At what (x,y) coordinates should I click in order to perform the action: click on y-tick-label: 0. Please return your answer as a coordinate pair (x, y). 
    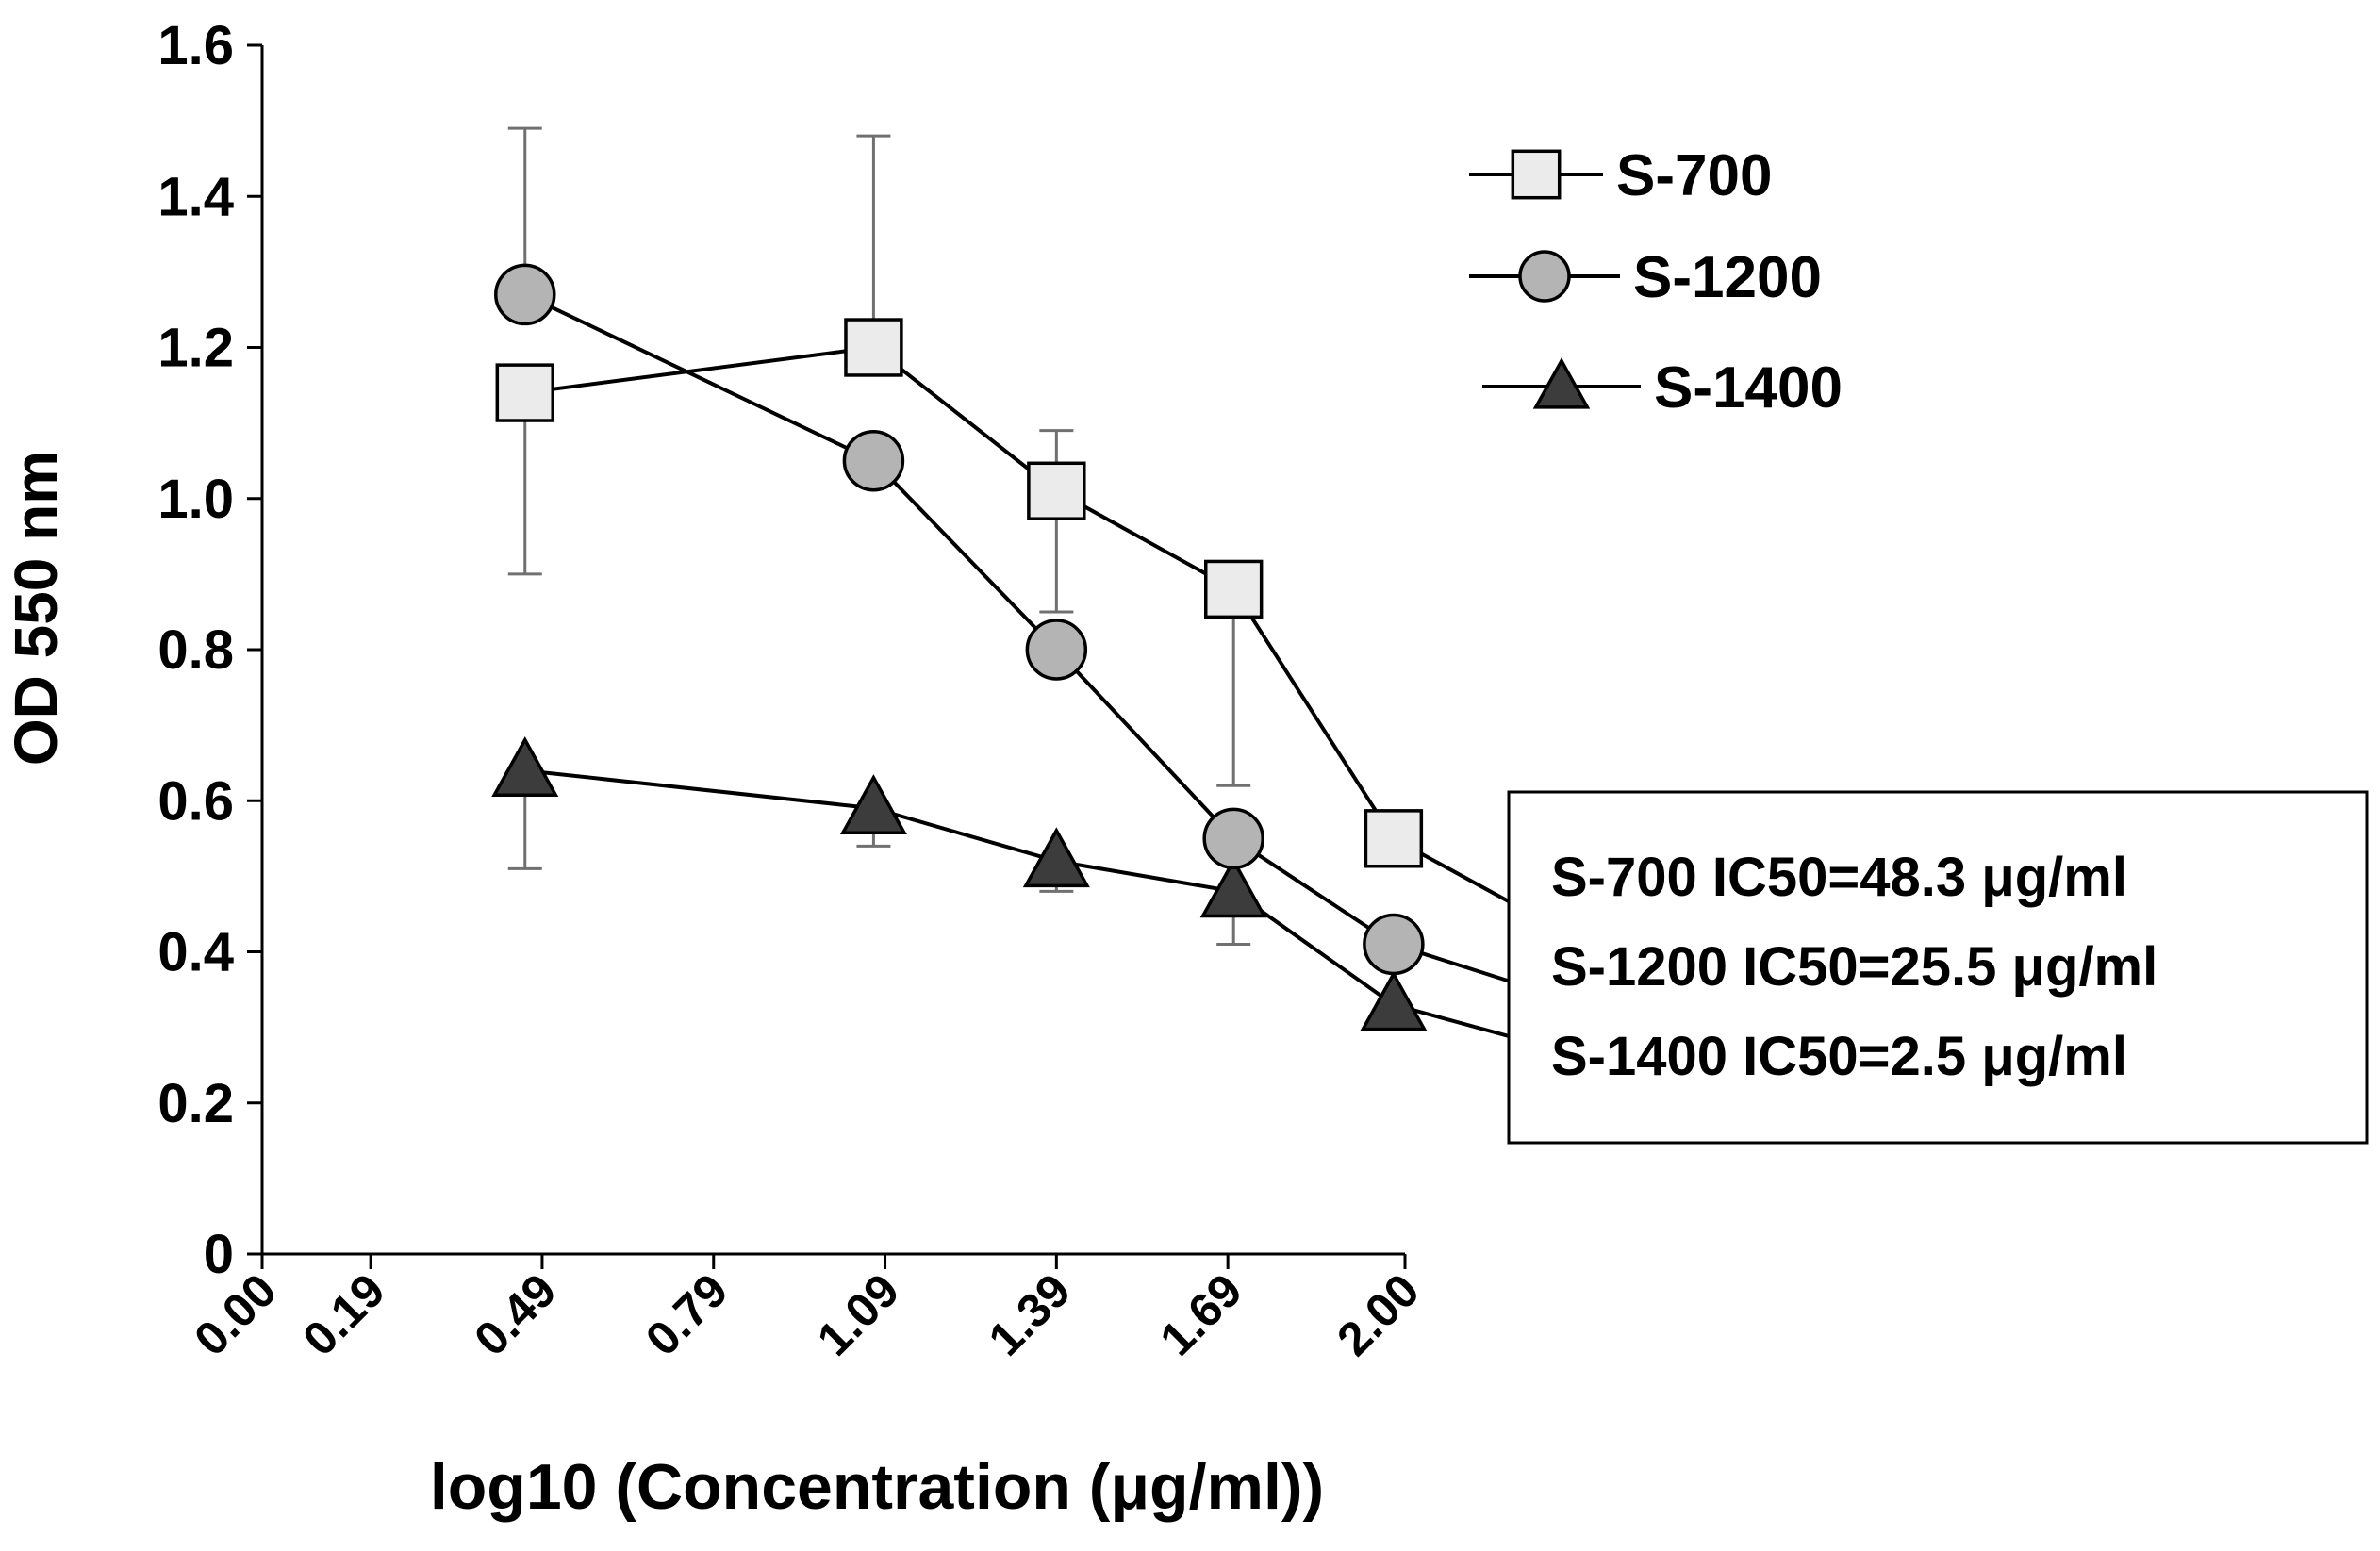
    Looking at the image, I should click on (219, 1254).